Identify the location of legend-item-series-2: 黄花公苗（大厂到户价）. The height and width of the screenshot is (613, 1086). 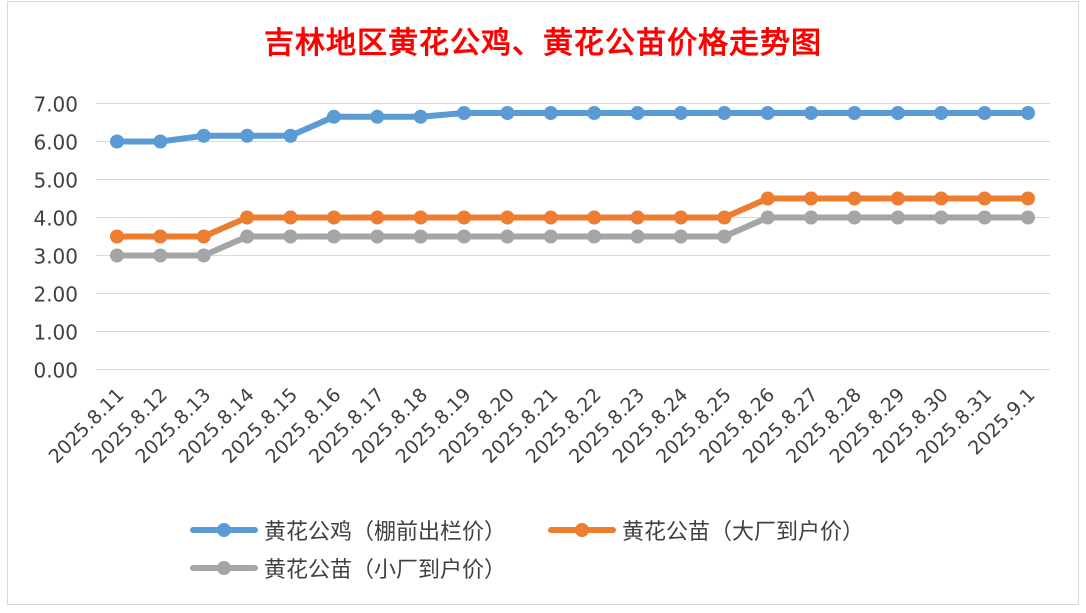
(706, 530).